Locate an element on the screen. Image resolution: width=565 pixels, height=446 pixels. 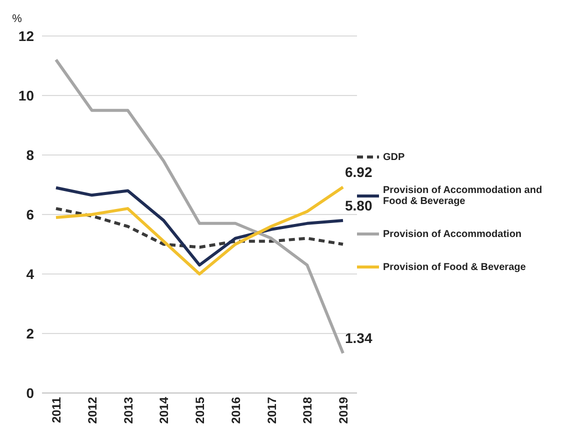
y-tick-label: 6 is located at coordinates (30, 214).